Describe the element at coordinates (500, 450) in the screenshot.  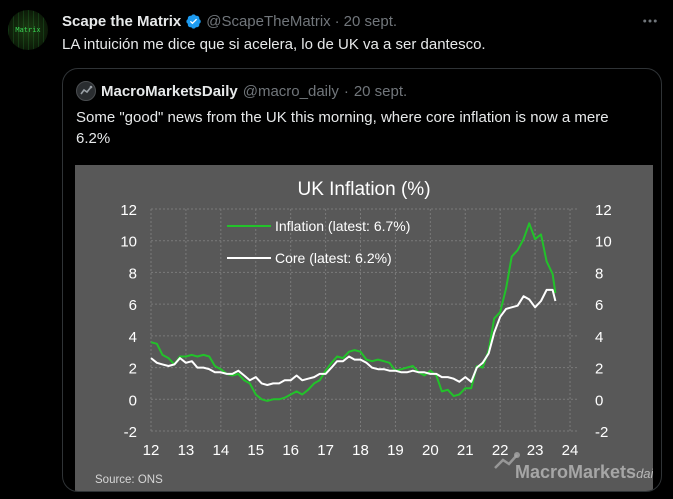
I see `x-tick-label: 22` at that location.